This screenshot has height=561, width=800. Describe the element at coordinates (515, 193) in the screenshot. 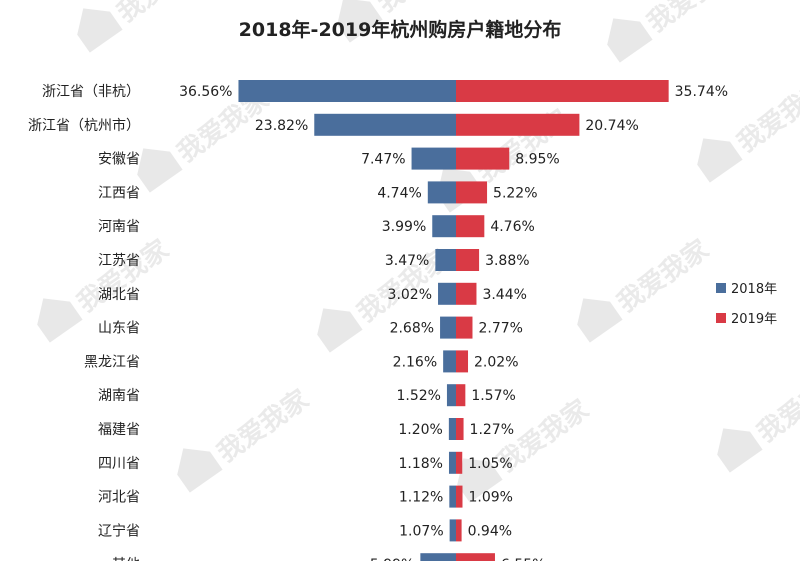

I see `data-label-2019: 5.22%` at that location.